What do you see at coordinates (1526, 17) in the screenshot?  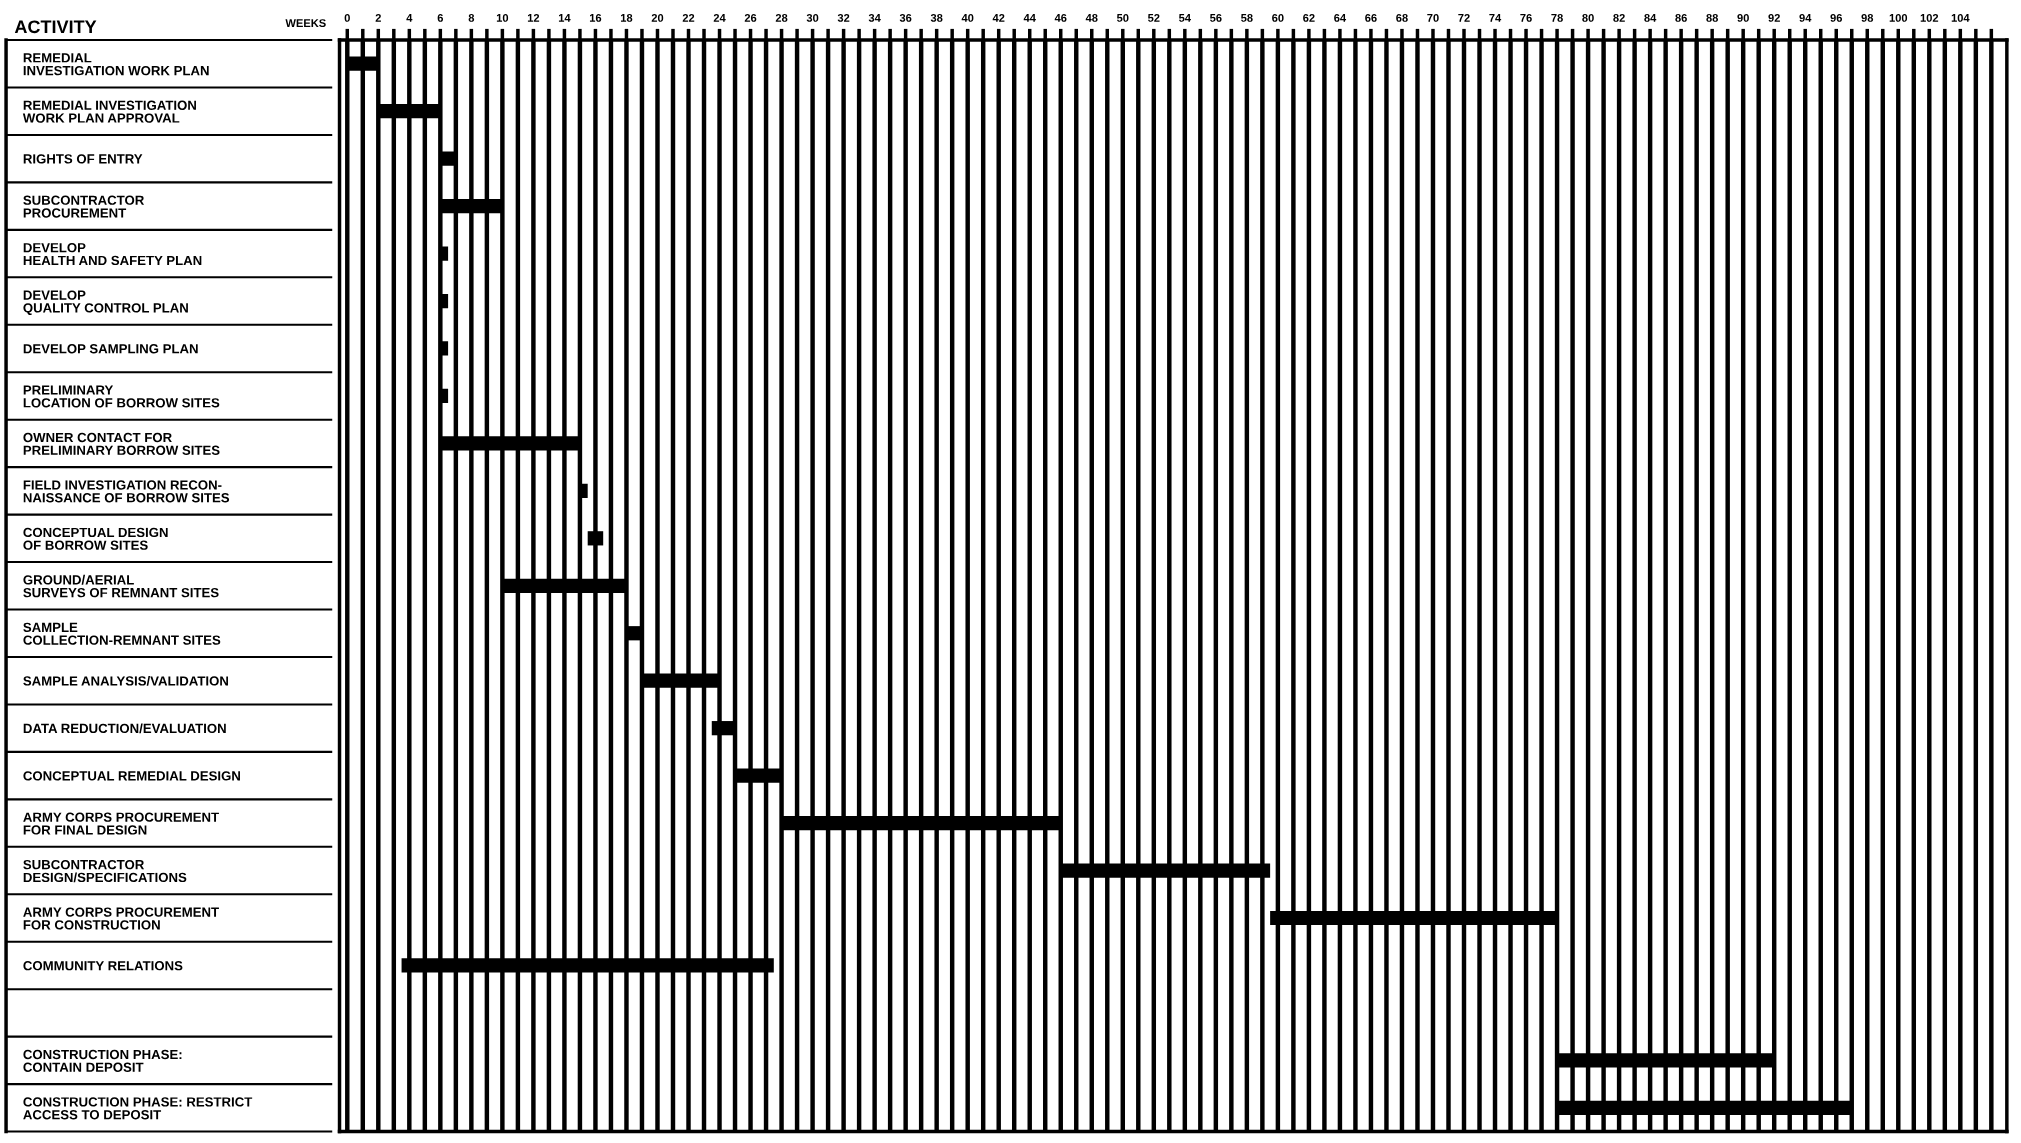 I see `x-tick-label: 76` at bounding box center [1526, 17].